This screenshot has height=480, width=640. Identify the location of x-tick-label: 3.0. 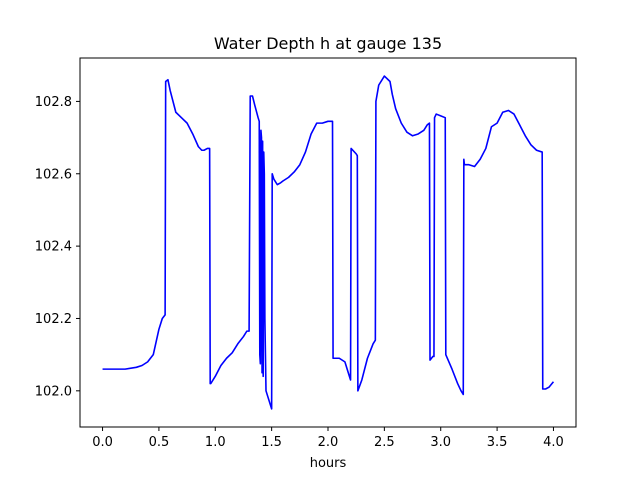
(440, 442).